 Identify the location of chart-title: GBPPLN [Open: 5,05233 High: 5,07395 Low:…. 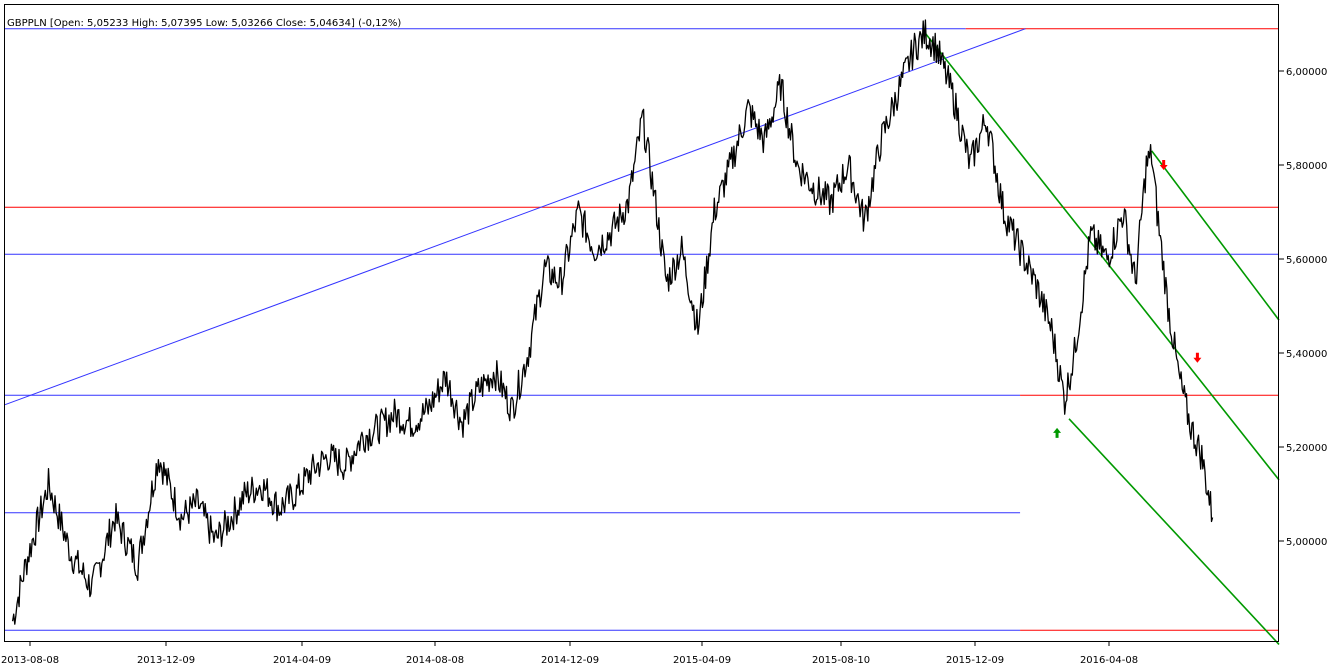
(204, 23).